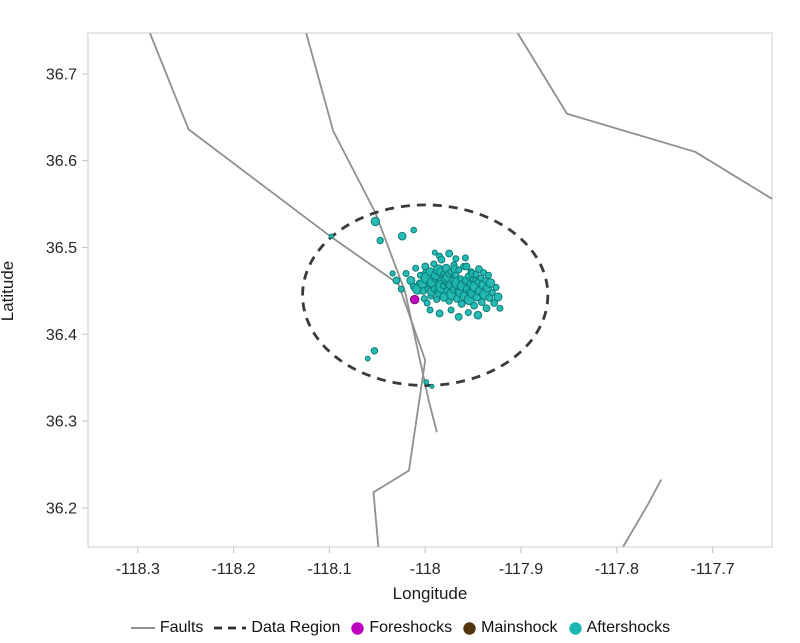 This screenshot has width=800, height=643. I want to click on aftershocks-dot-icon, so click(575, 628).